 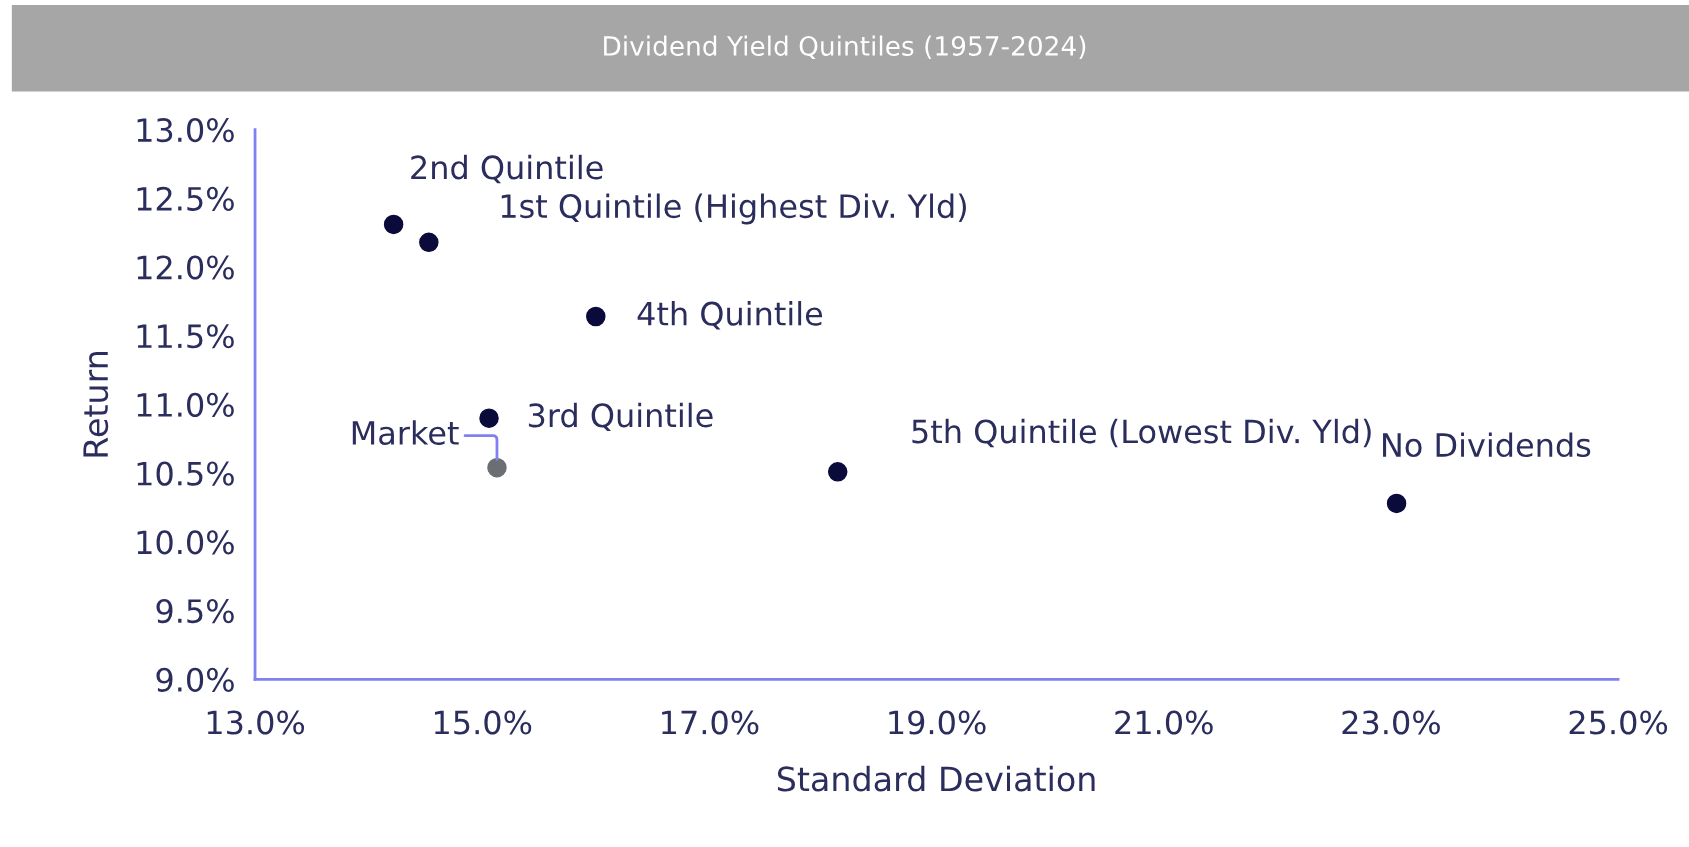 What do you see at coordinates (256, 722) in the screenshot?
I see `x-tick-label: 13.0%` at bounding box center [256, 722].